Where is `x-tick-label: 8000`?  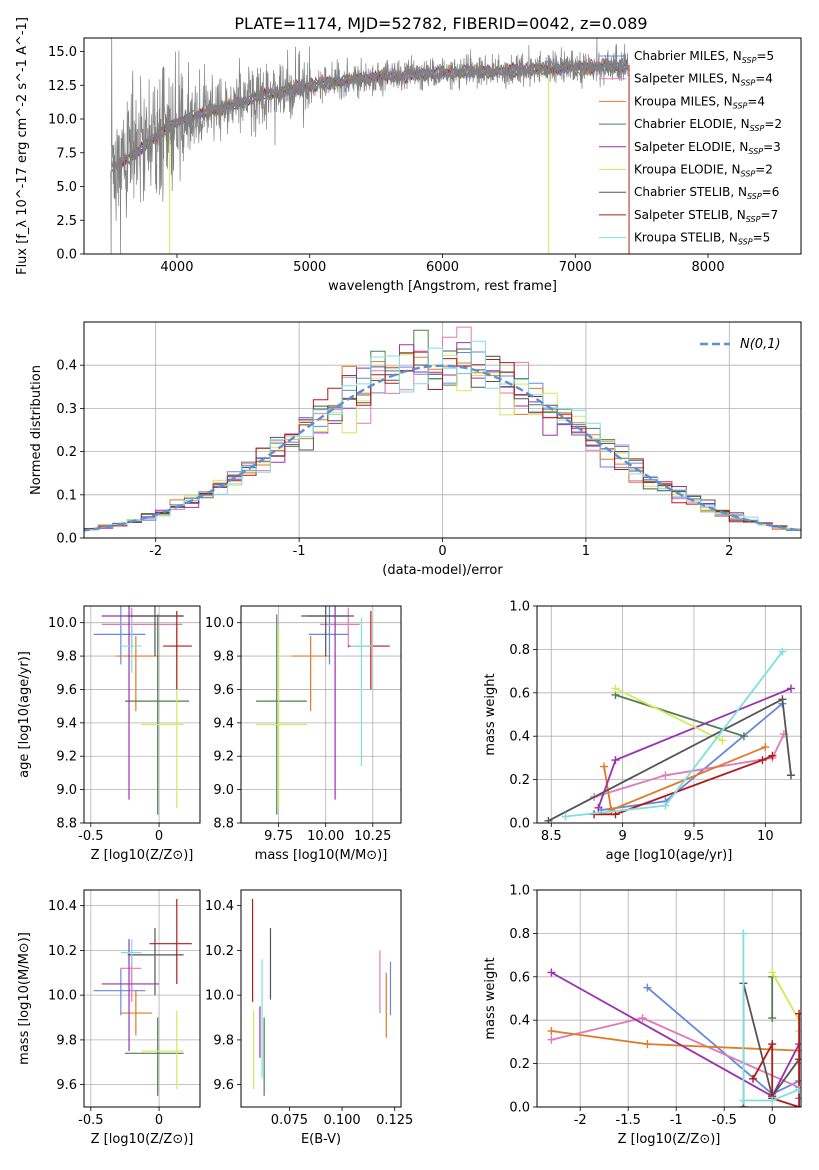 x-tick-label: 8000 is located at coordinates (708, 267).